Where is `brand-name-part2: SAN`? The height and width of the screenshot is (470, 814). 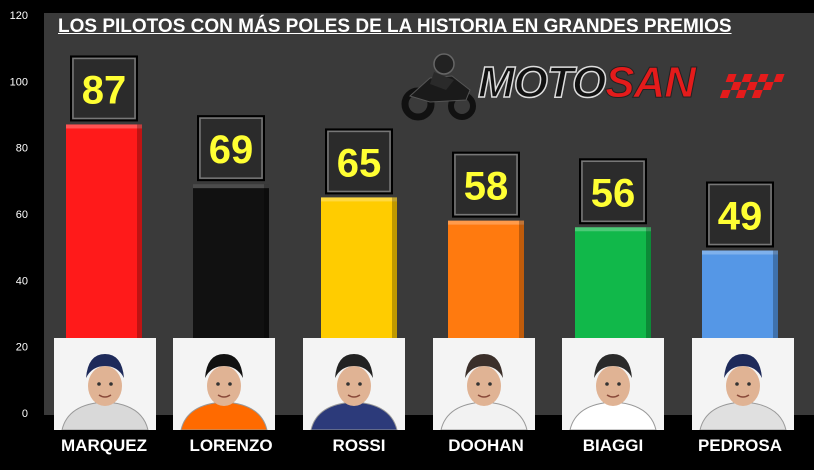
brand-name-part2: SAN is located at coordinates (651, 83).